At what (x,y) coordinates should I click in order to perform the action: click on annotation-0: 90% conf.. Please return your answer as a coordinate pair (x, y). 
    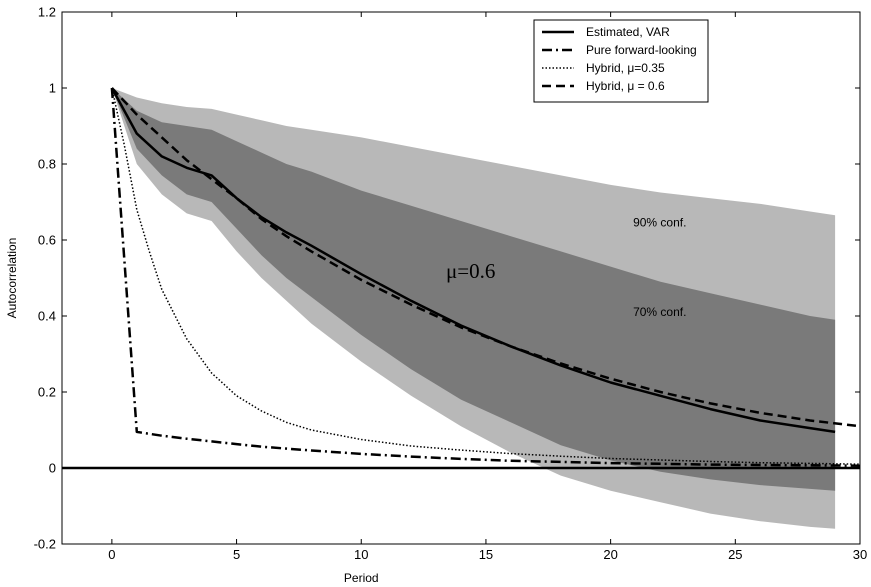
    Looking at the image, I should click on (659, 223).